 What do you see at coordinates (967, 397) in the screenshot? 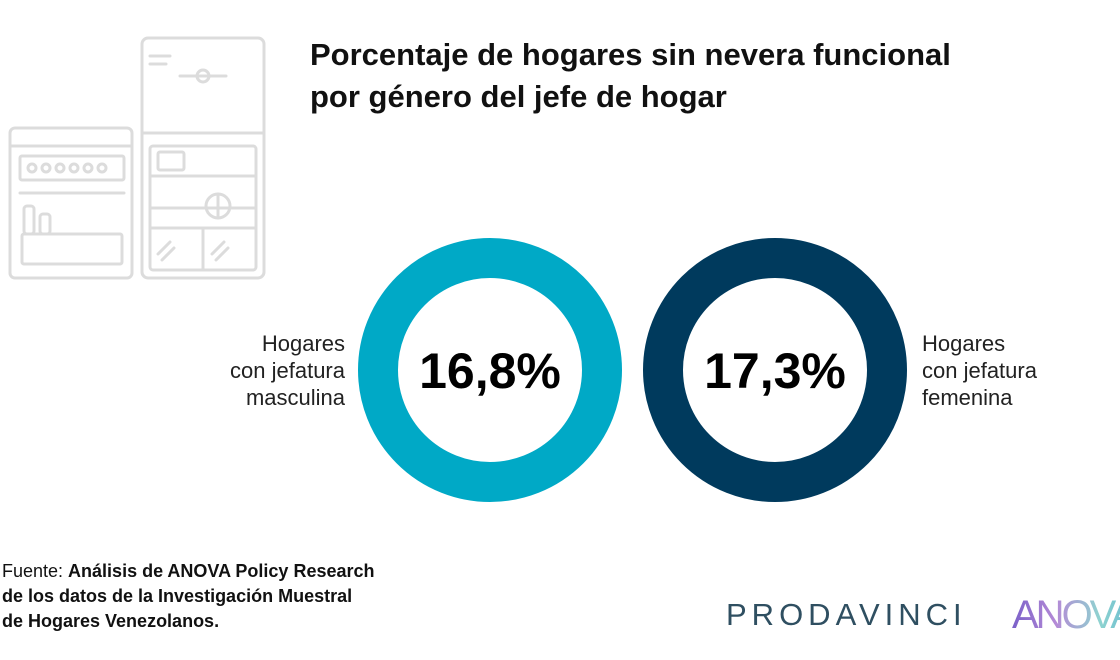
I see `series-label-line: femenina` at bounding box center [967, 397].